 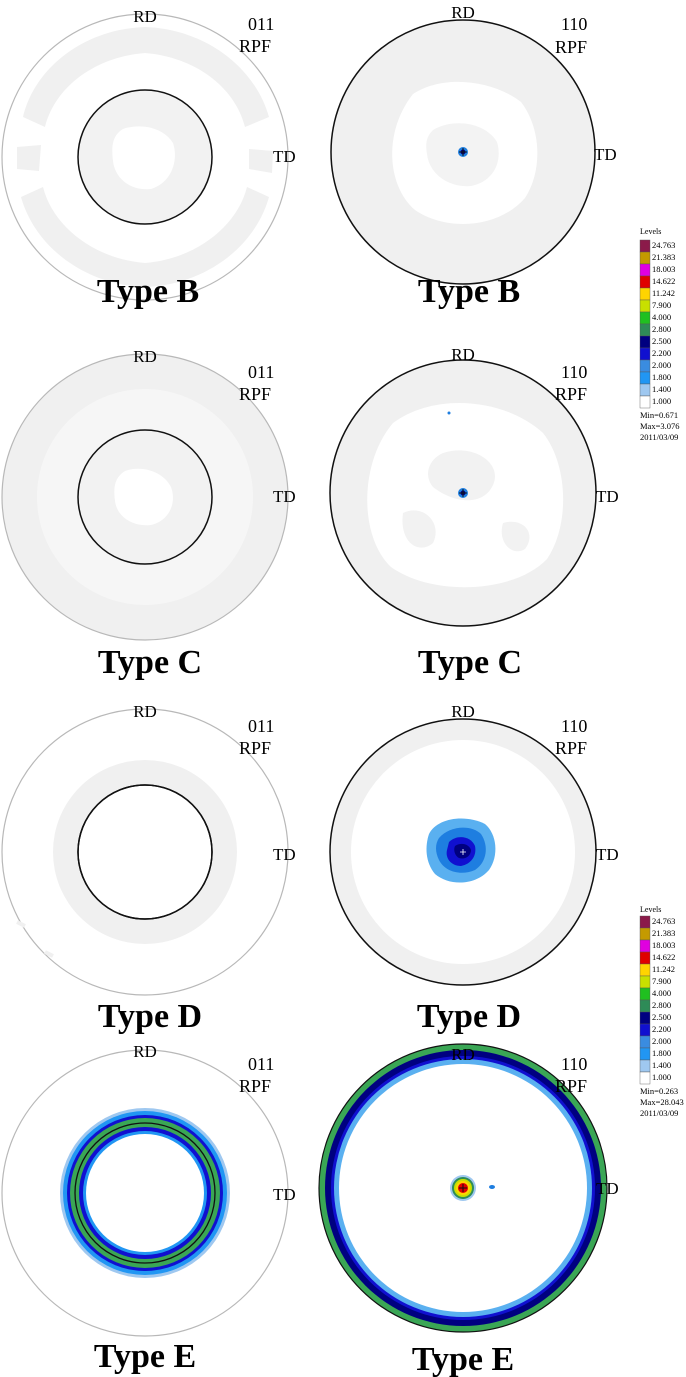 What do you see at coordinates (662, 1102) in the screenshot?
I see `legend-max: Max=28.043` at bounding box center [662, 1102].